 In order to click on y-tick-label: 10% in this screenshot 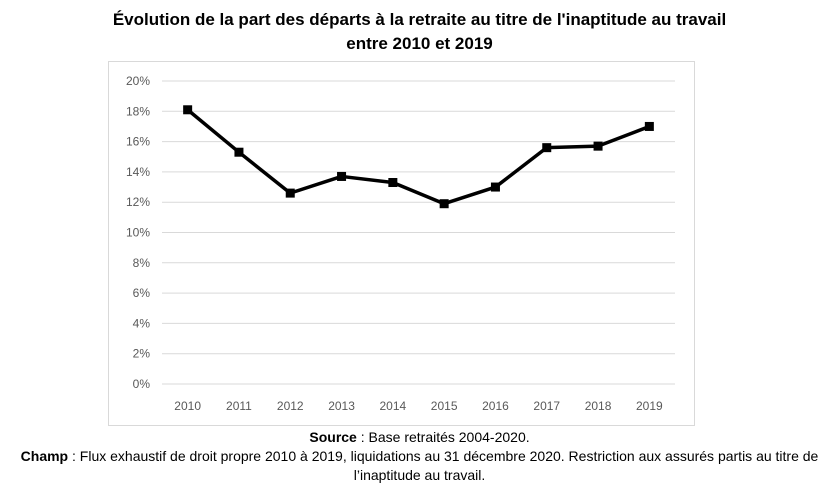, I will do `click(138, 233)`.